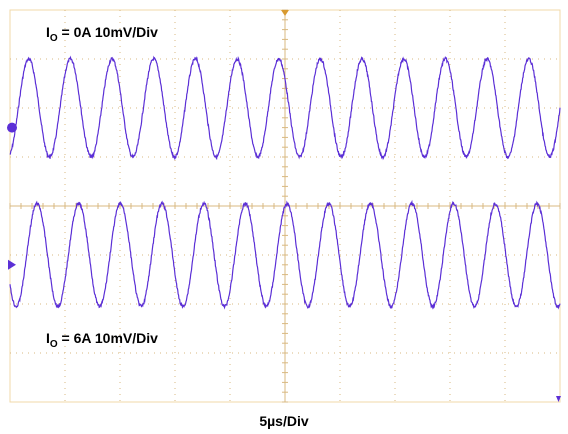 The image size is (568, 434). What do you see at coordinates (558, 399) in the screenshot?
I see `reference-marker-icon` at bounding box center [558, 399].